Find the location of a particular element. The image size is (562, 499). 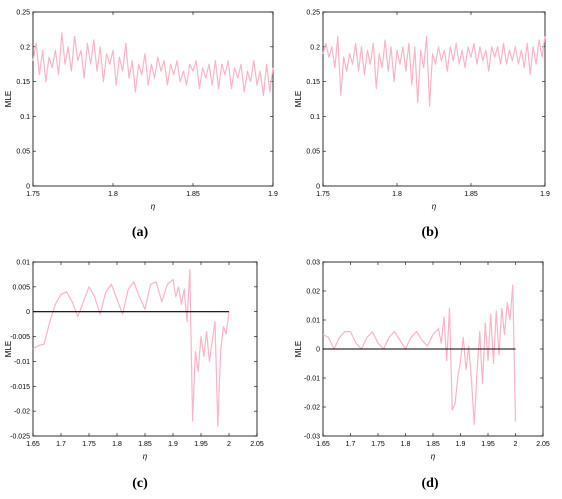

y-tick-label: -0.005 is located at coordinates (20, 337).